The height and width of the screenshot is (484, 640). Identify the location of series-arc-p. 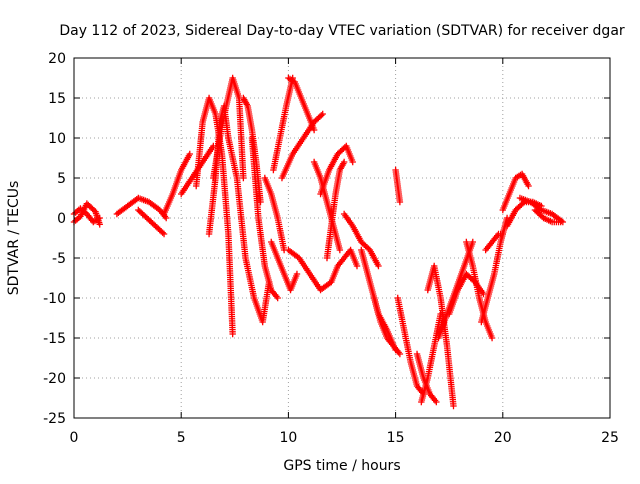
(302, 146).